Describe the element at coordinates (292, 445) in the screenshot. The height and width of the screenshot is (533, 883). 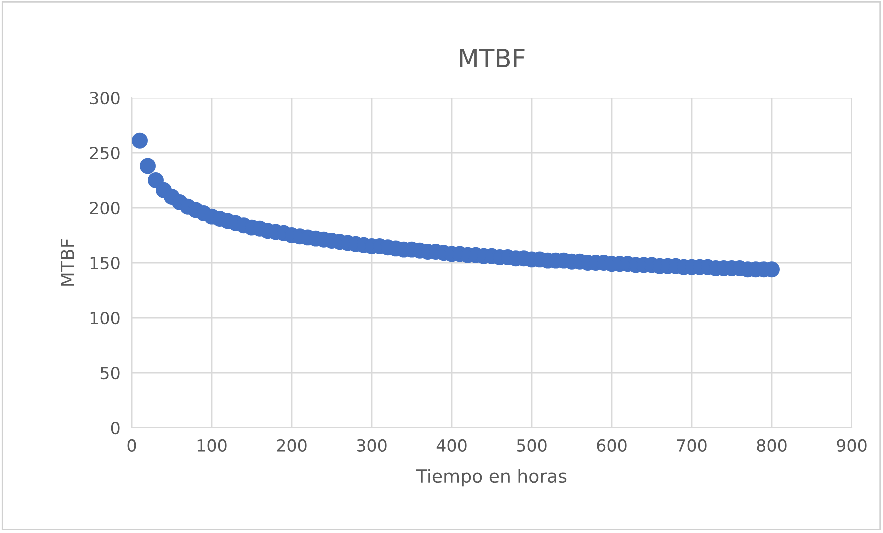
I see `x-tick-label: 200` at that location.